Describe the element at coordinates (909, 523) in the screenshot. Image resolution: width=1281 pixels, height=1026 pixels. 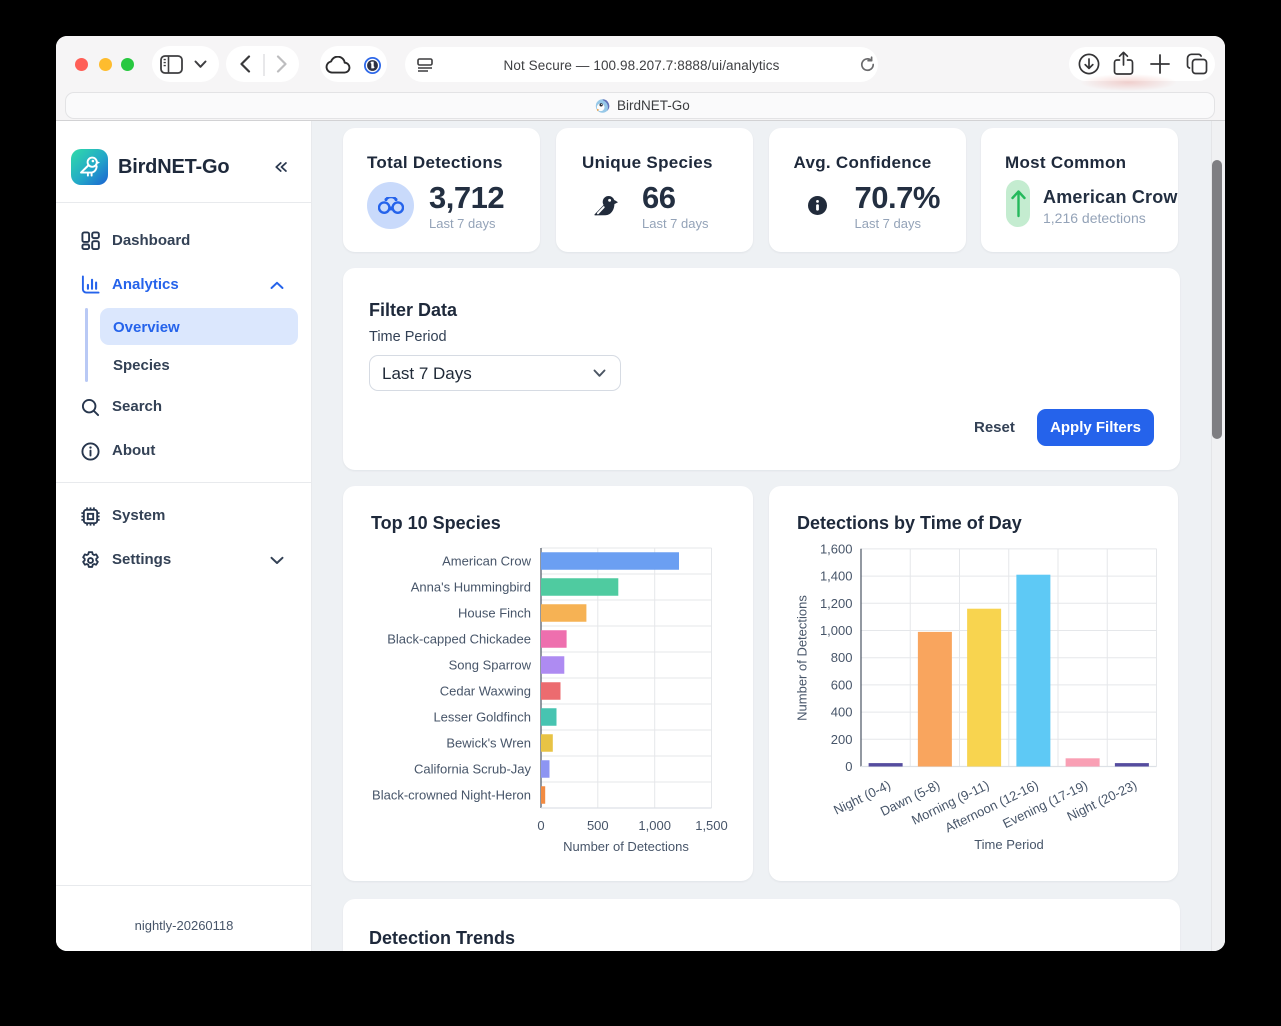
I see `svg-text: Detections by Time of Day` at that location.